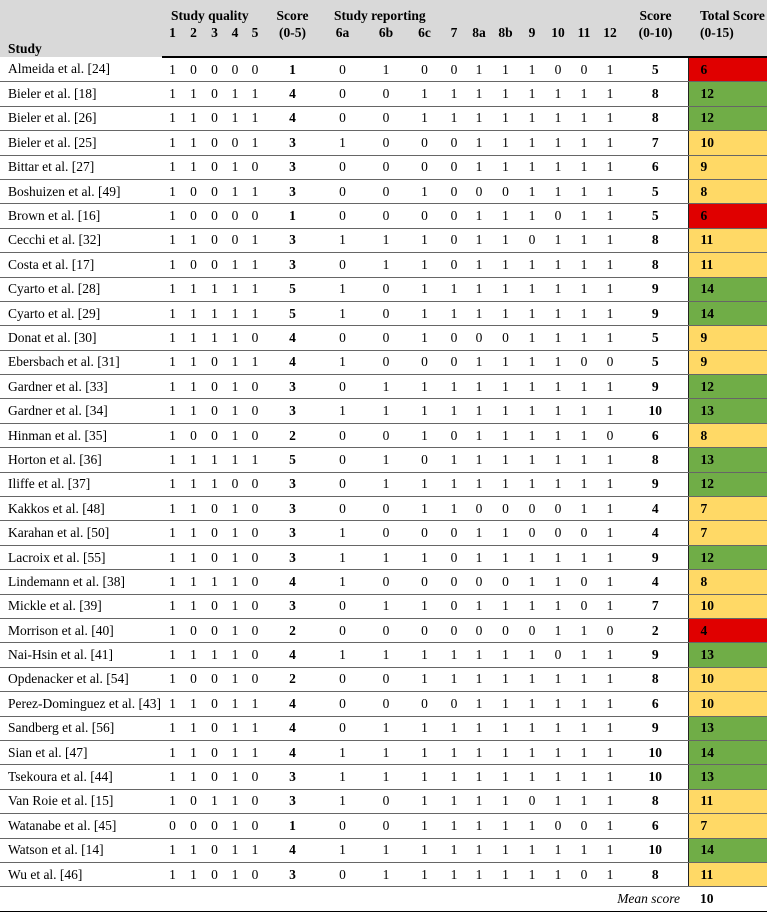  What do you see at coordinates (656, 533) in the screenshot?
I see `reporting-score-cell: 4` at bounding box center [656, 533].